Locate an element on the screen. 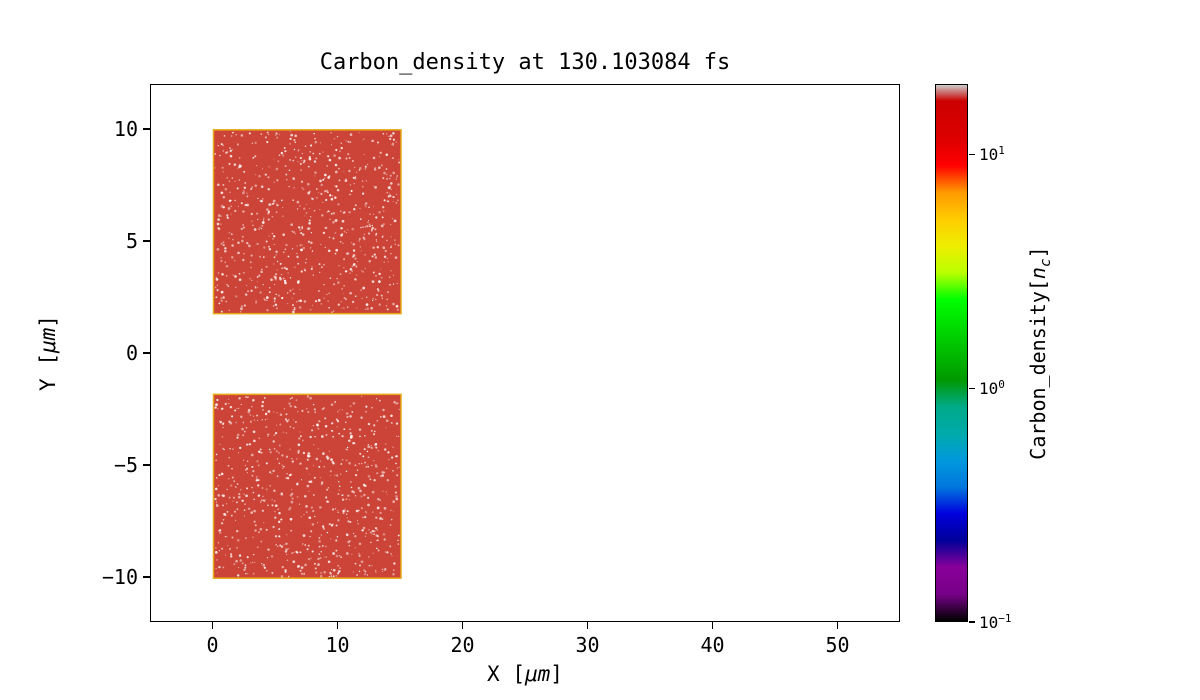 This screenshot has width=1200, height=700. colorbar-tick-label: 10⁰ is located at coordinates (992, 388).